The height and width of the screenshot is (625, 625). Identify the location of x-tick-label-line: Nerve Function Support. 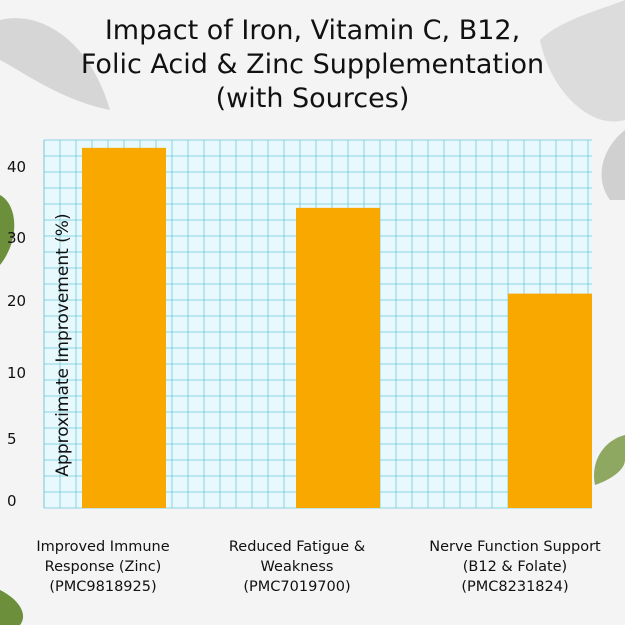
(515, 547).